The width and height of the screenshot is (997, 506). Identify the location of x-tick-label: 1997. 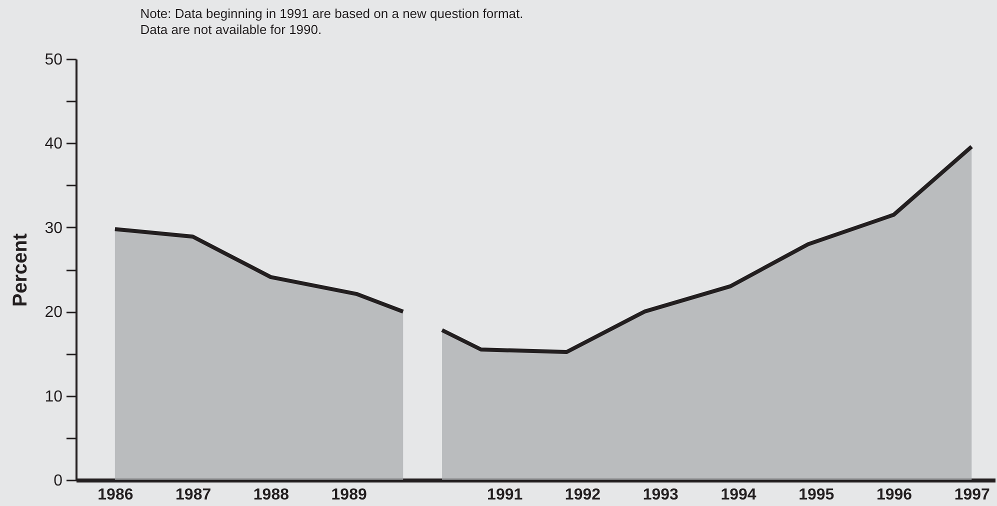
(972, 495).